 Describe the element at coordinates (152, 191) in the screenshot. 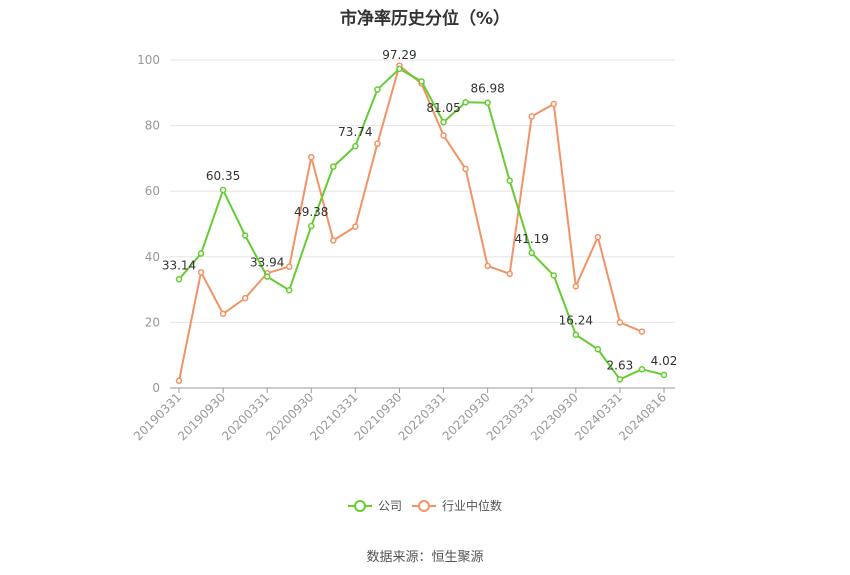

I see `y-tick-label: 60` at that location.